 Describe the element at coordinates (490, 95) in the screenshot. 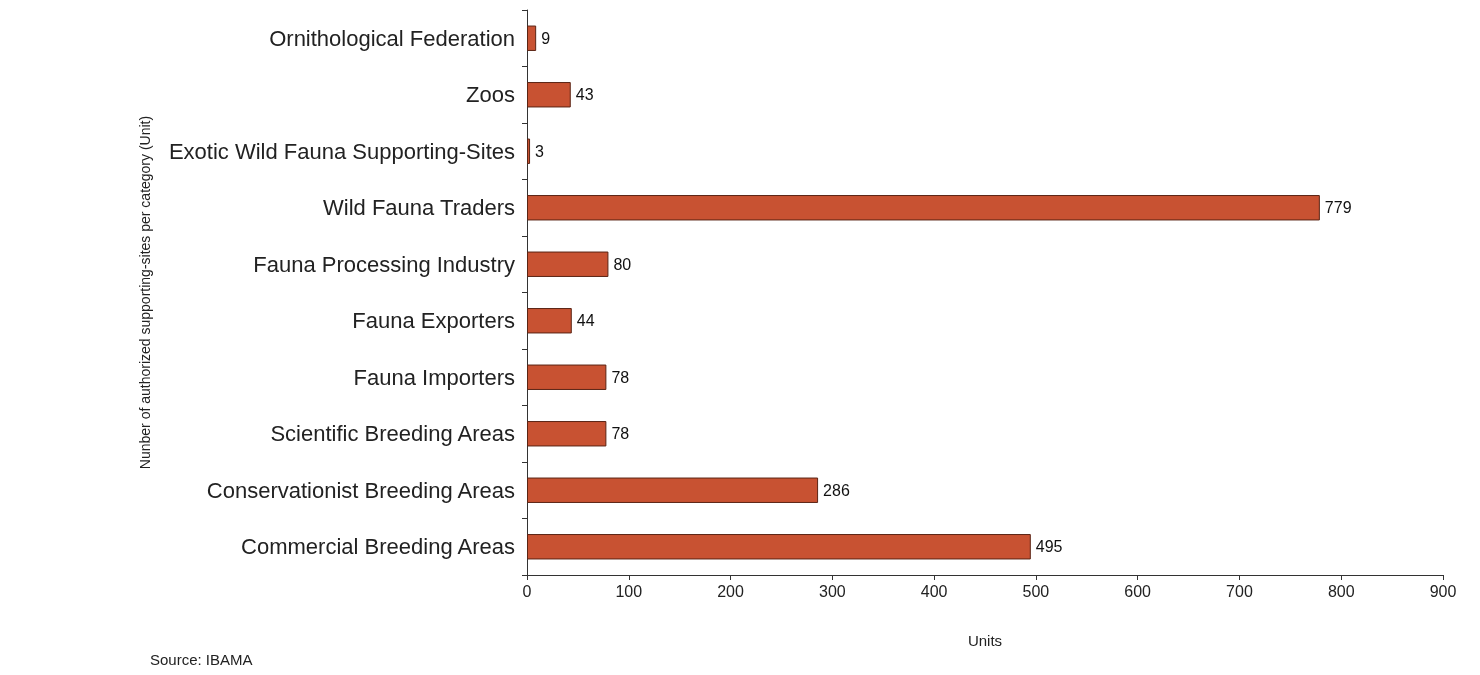

I see `y-tick-label: Zoos` at that location.